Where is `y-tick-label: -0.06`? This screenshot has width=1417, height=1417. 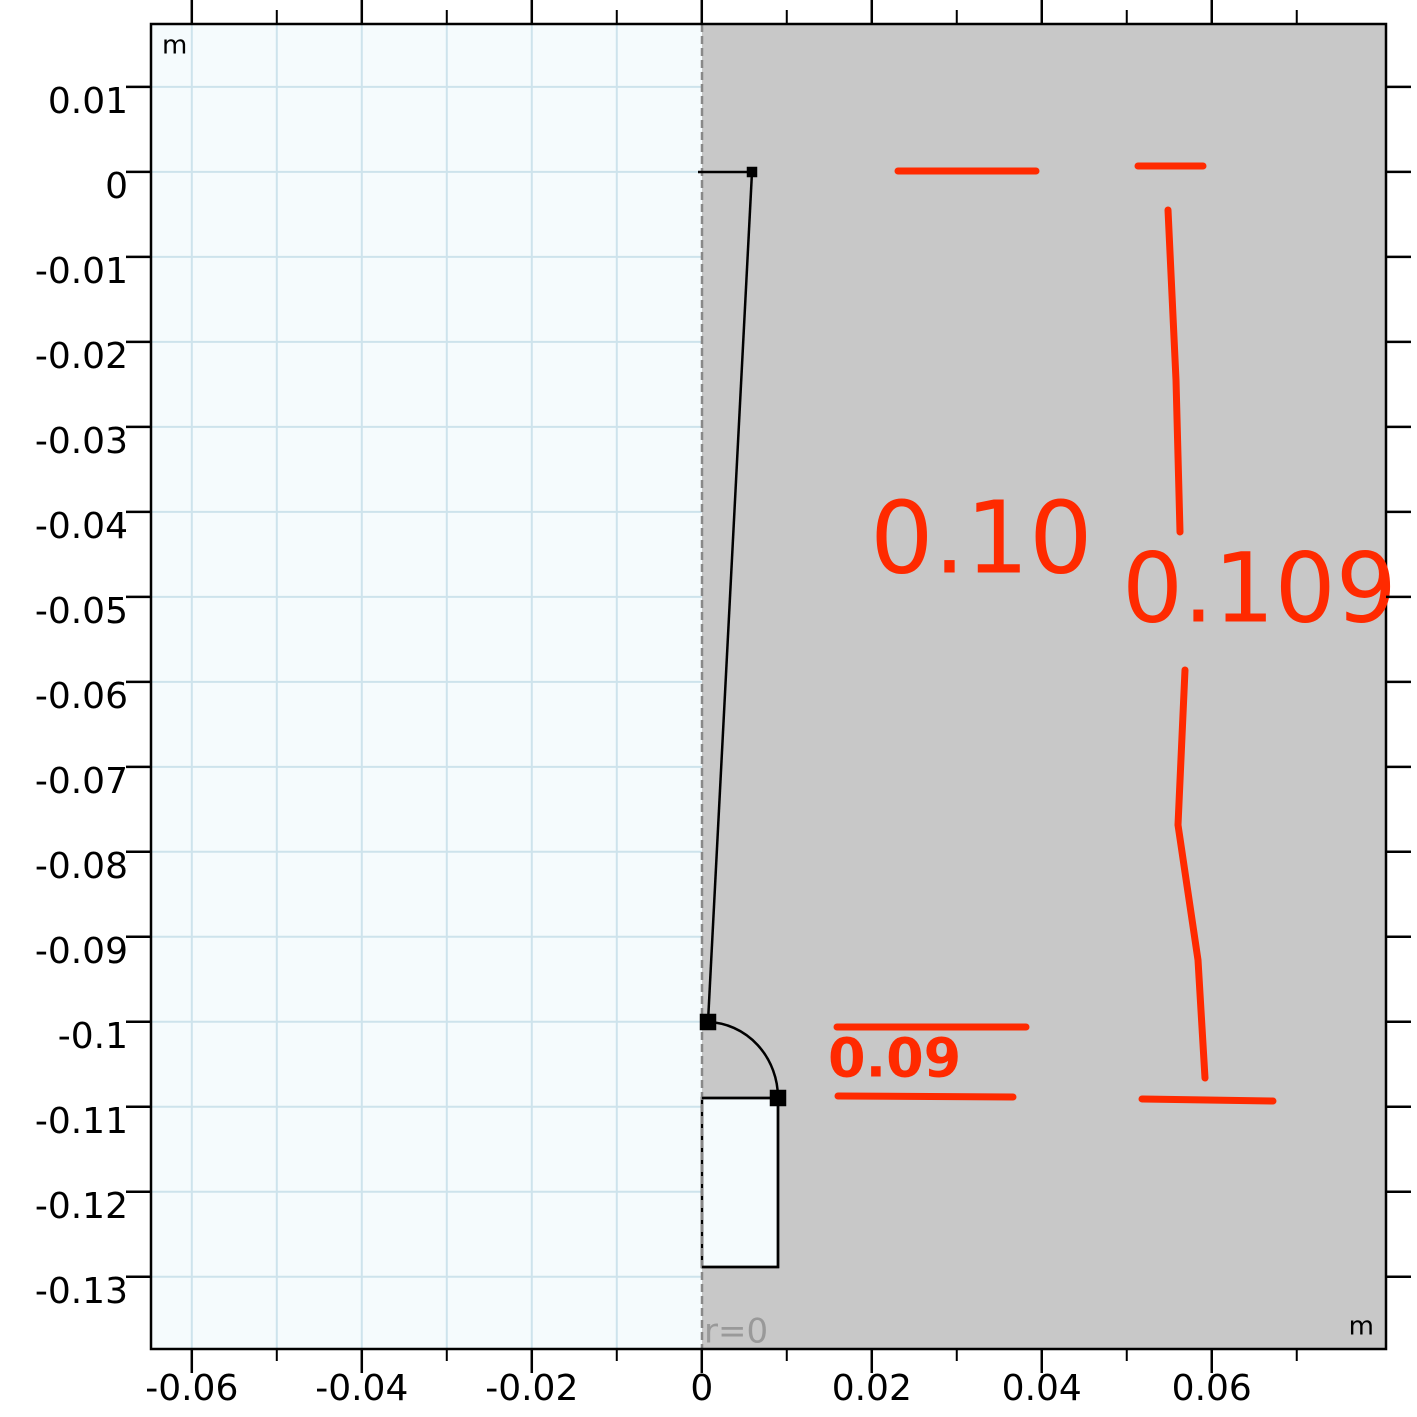
y-tick-label: -0.06 is located at coordinates (81, 696).